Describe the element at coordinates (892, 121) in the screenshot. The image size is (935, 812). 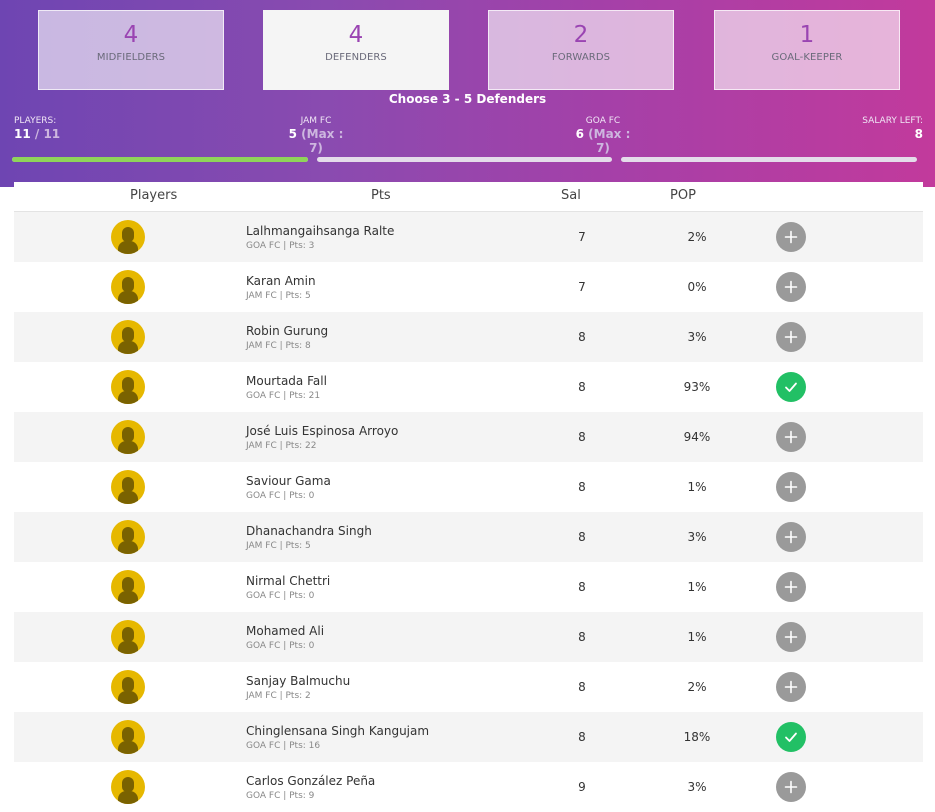
I see `salary-label: SALARY LEFT:` at that location.